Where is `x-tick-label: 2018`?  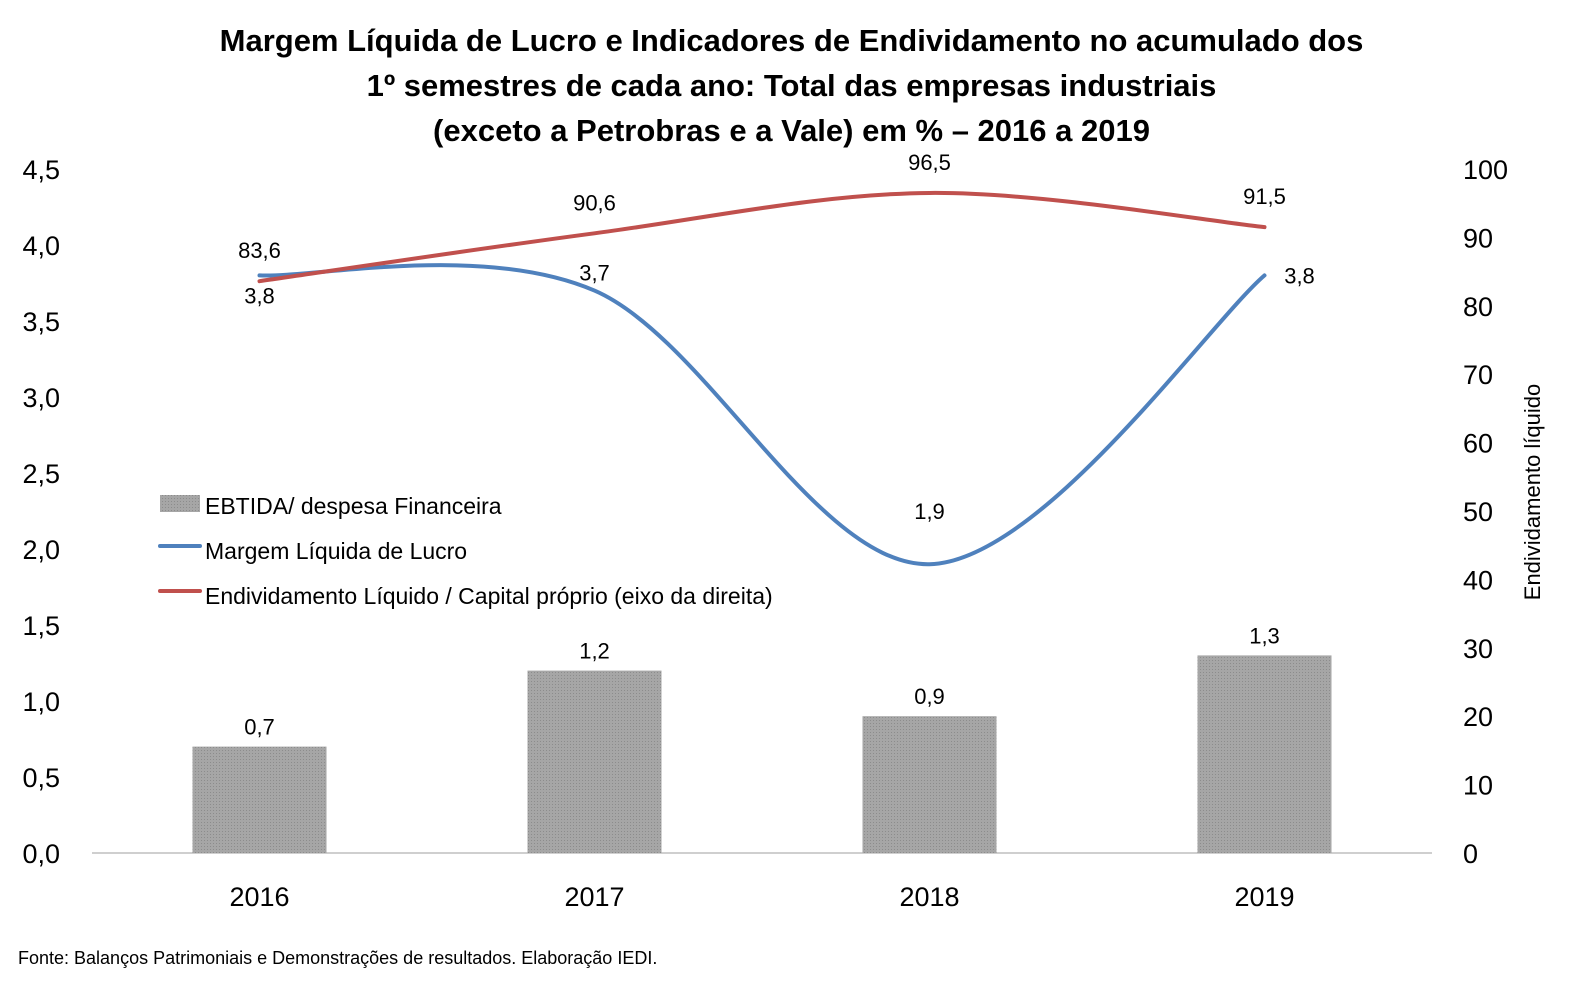 x-tick-label: 2018 is located at coordinates (929, 897).